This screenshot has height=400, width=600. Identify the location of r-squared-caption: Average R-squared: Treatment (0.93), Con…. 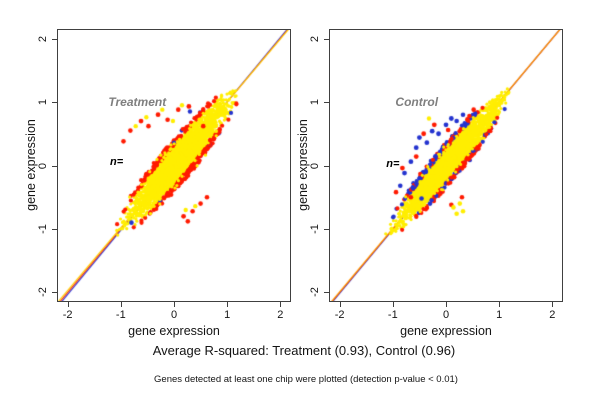
(304, 350).